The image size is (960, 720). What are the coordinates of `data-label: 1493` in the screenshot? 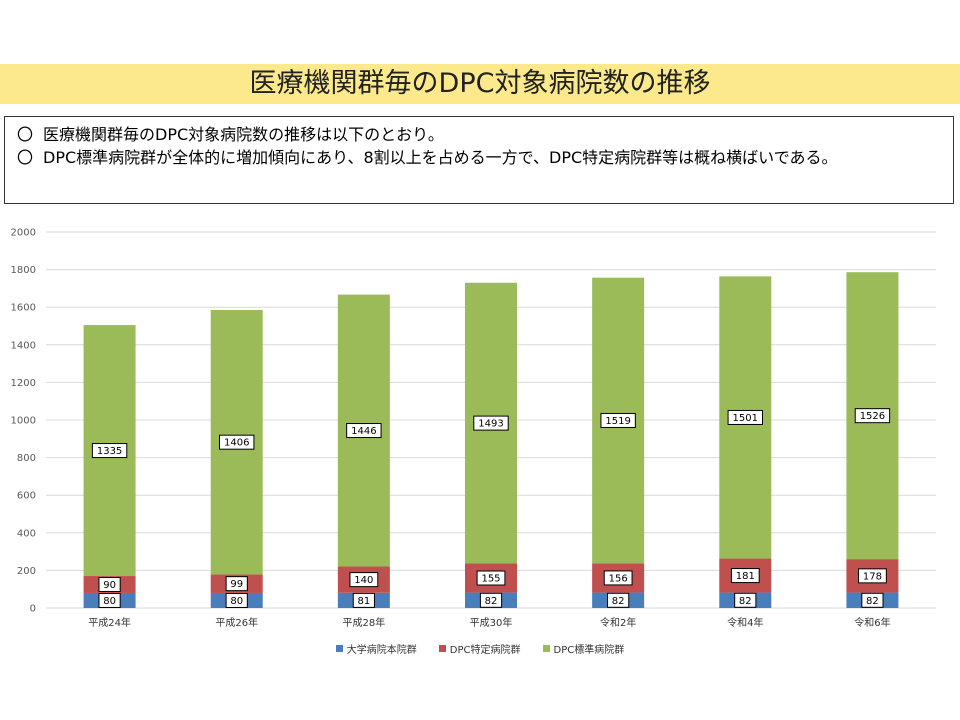 It's located at (490, 424).